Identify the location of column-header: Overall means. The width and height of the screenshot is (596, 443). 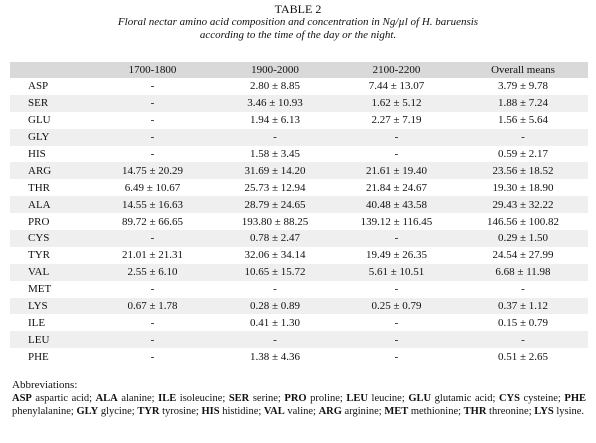
(523, 70).